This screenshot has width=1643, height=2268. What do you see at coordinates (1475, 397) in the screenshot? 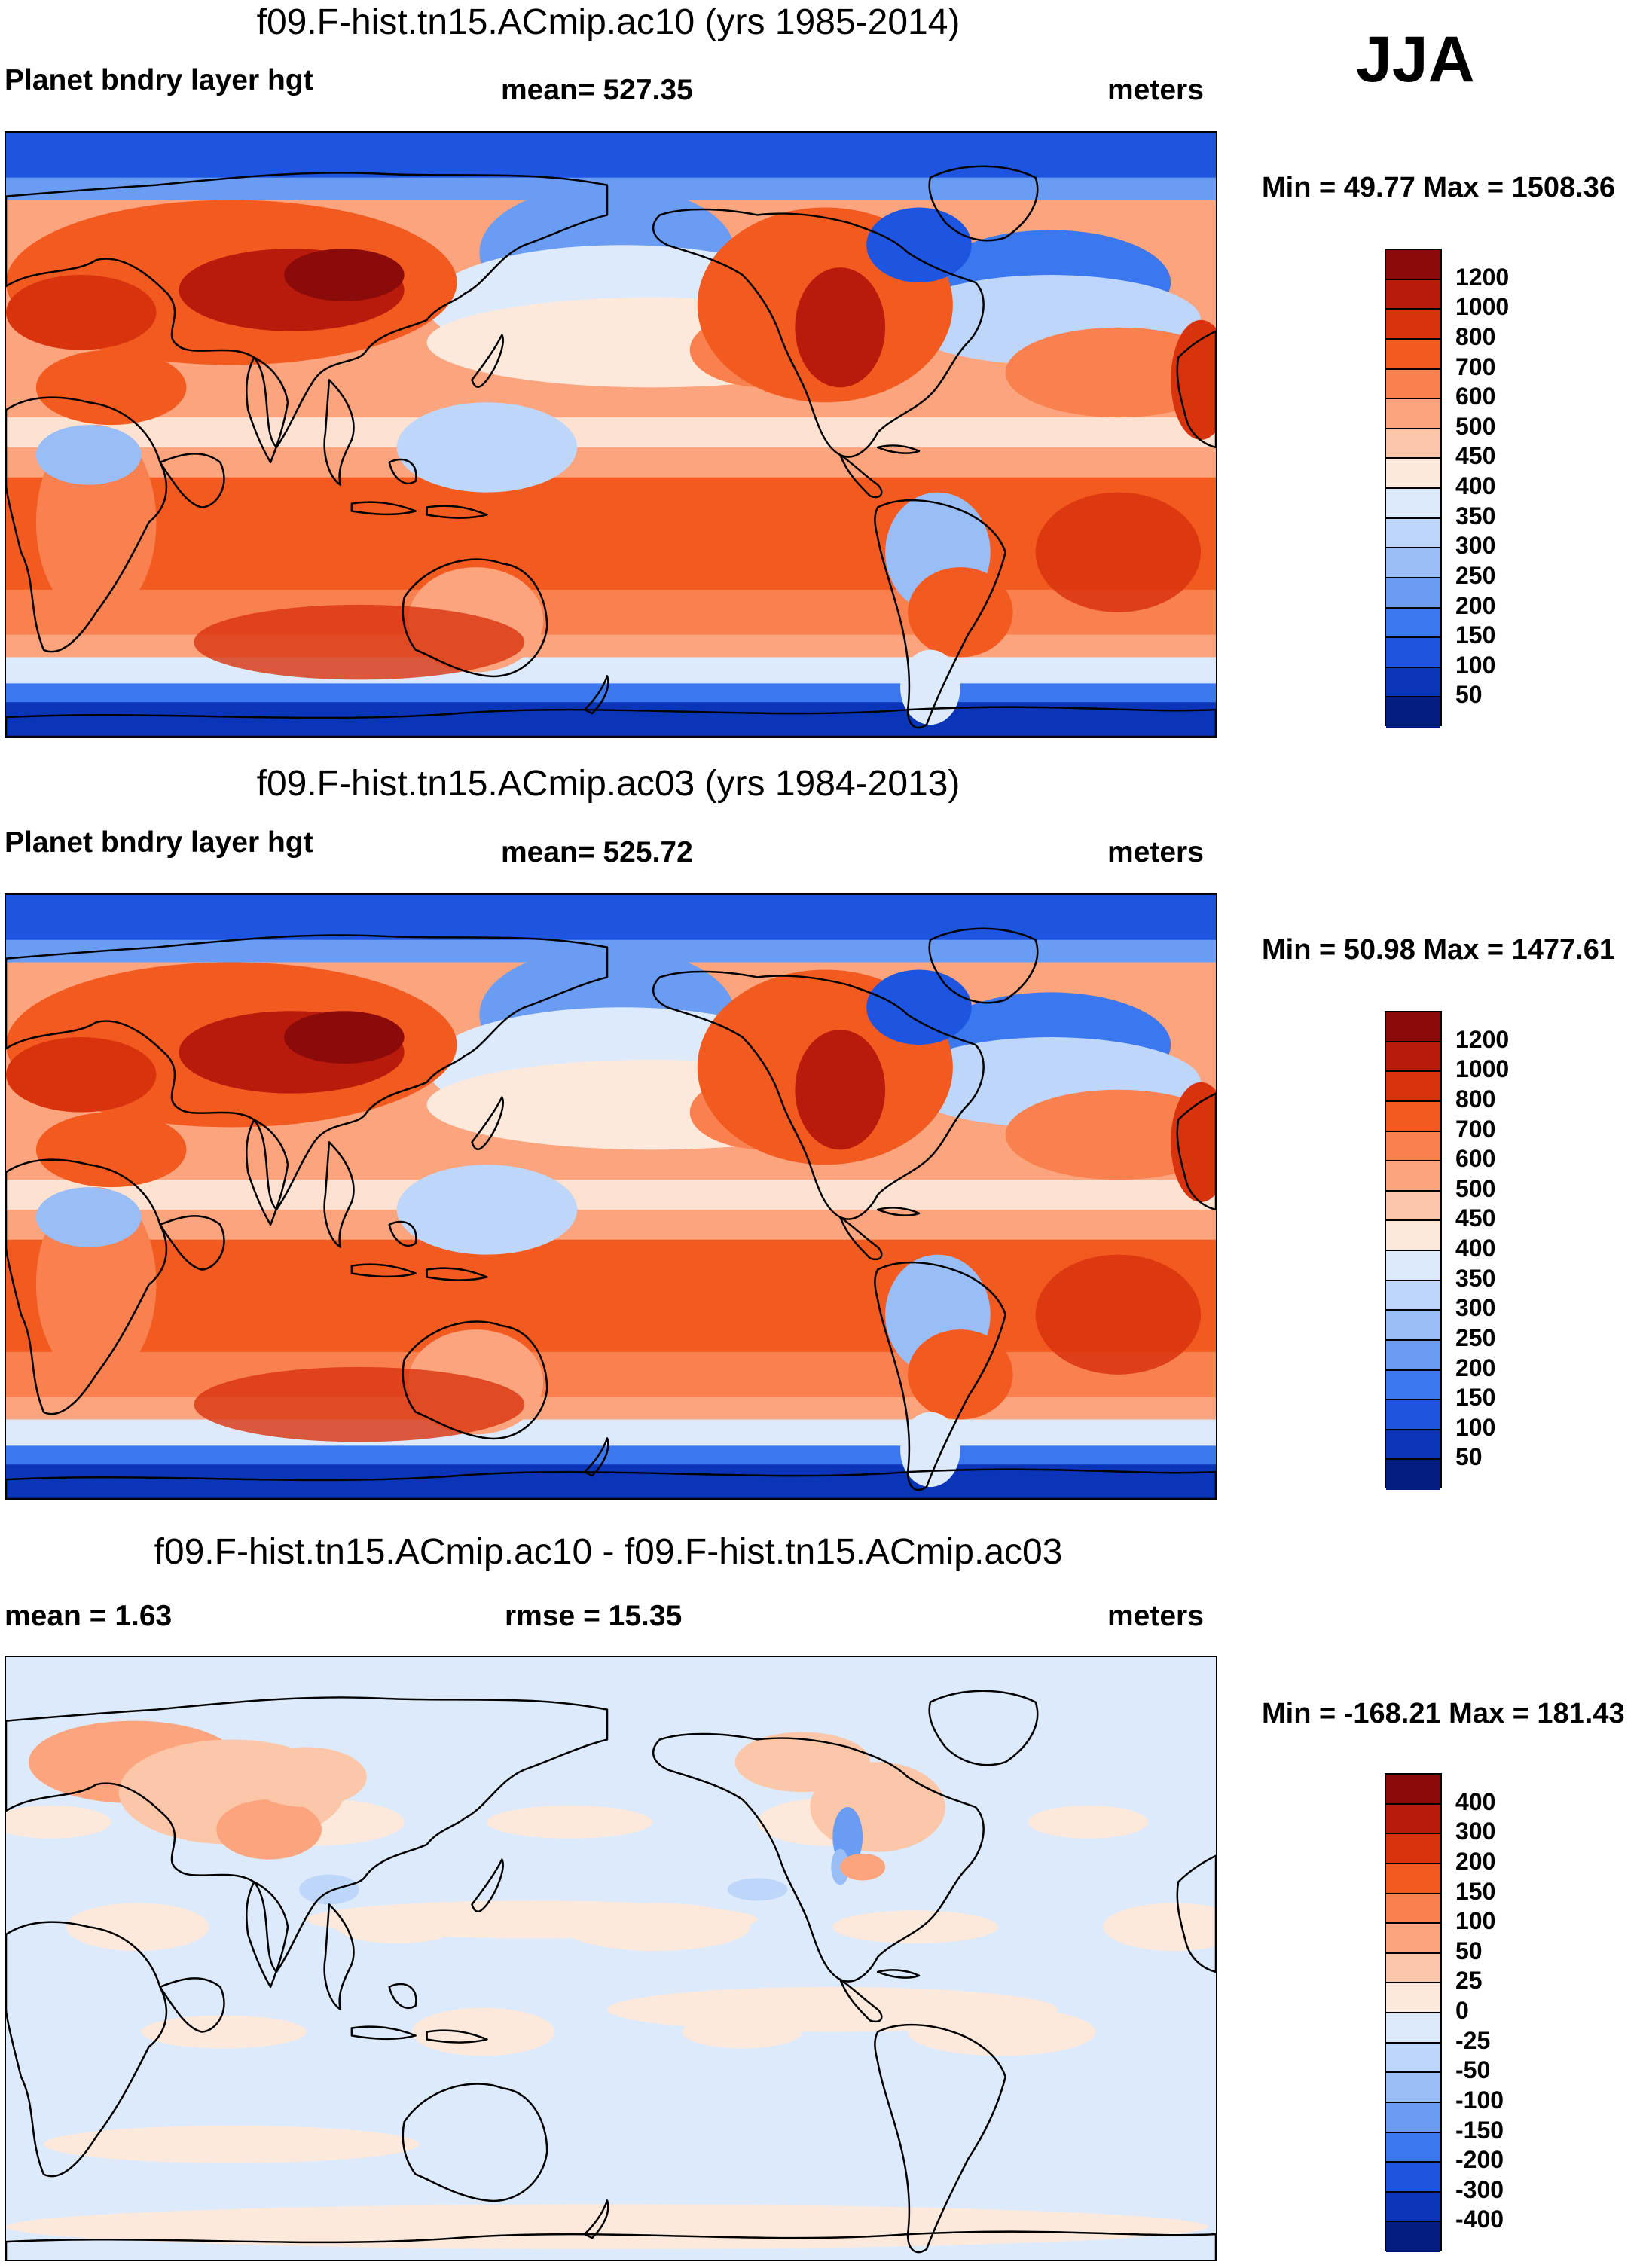
I see `colorbar-tick-label: 600` at bounding box center [1475, 397].